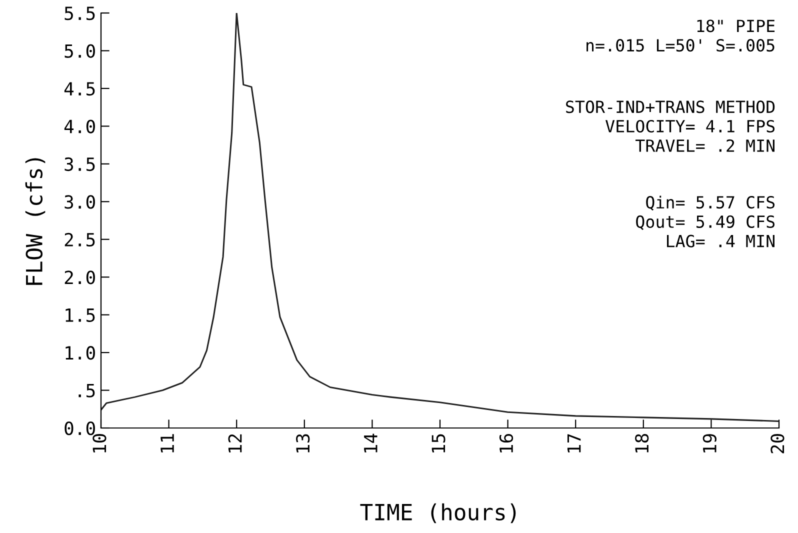 The height and width of the screenshot is (533, 798). Describe the element at coordinates (574, 443) in the screenshot. I see `x-tick-label: 17` at that location.